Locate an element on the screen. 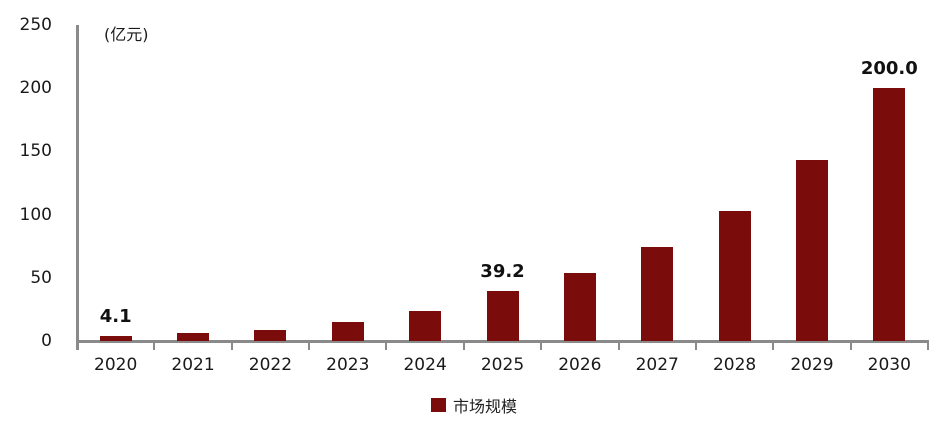  x-axis-label-2023: 2023 is located at coordinates (348, 365).